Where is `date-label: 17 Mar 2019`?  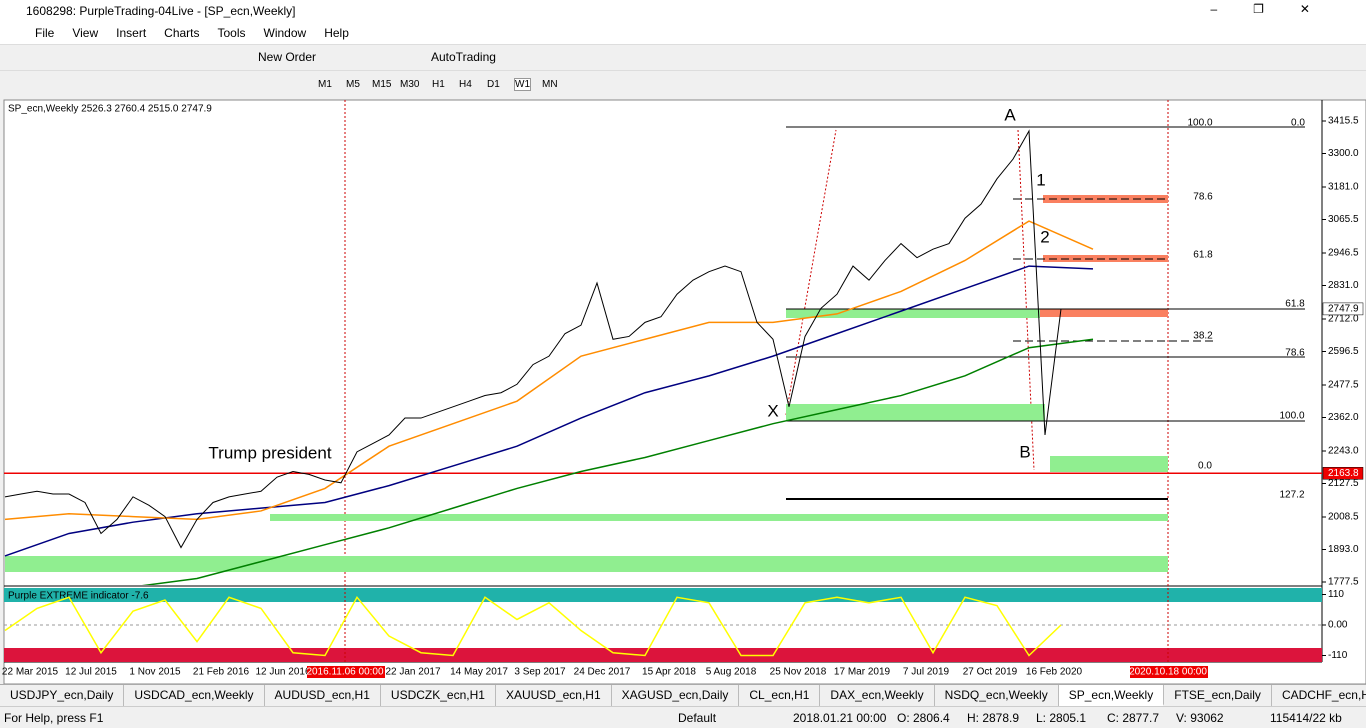
date-label: 17 Mar 2019 is located at coordinates (862, 672).